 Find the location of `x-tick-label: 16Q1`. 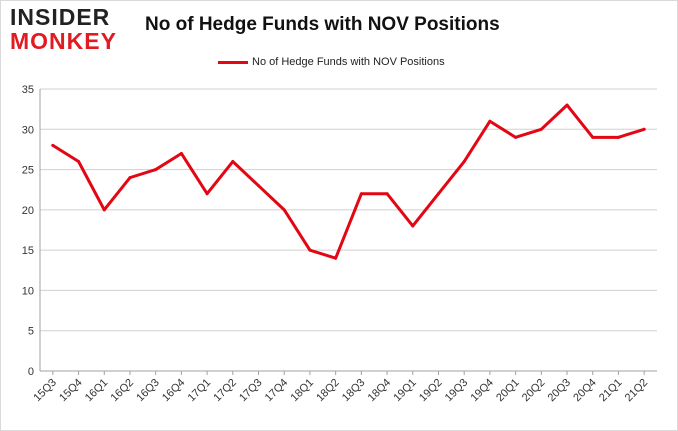

x-tick-label: 16Q1 is located at coordinates (97, 391).